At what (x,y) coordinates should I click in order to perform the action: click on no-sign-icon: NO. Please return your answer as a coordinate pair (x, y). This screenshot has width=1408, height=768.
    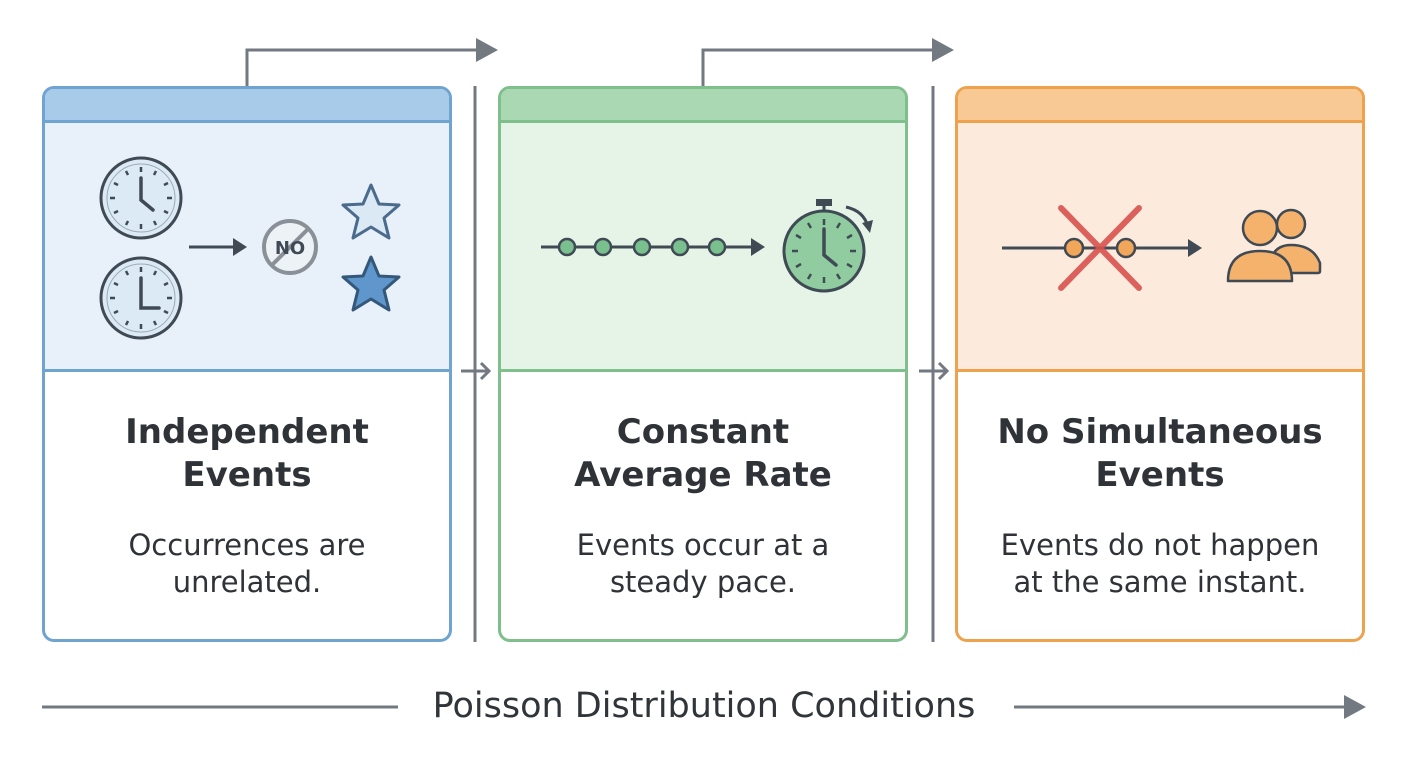
    Looking at the image, I should click on (290, 247).